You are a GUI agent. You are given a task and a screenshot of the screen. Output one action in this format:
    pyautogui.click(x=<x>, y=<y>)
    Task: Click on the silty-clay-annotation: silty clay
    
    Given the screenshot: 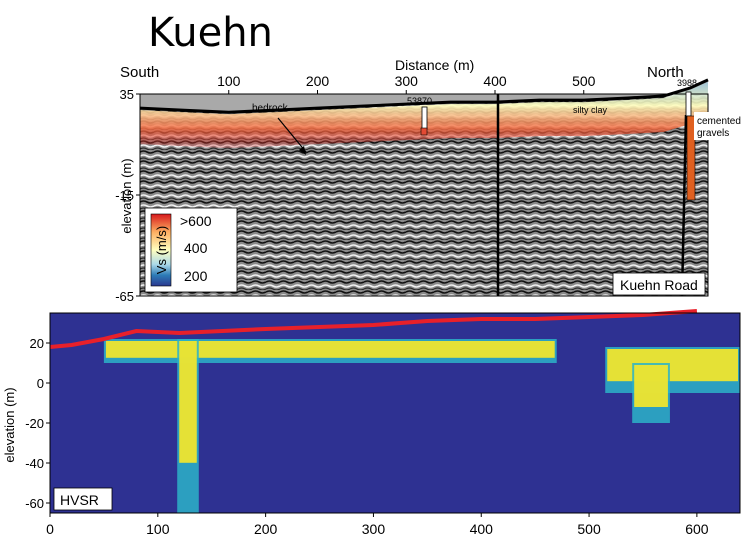 What is the action you would take?
    pyautogui.click(x=590, y=110)
    